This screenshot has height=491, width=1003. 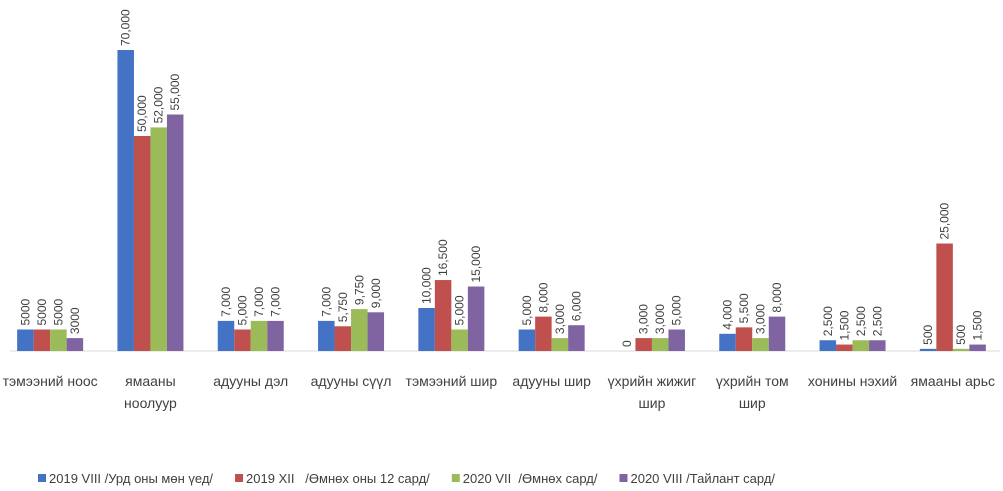 What do you see at coordinates (142, 113) in the screenshot?
I see `data-label: 50,000` at bounding box center [142, 113].